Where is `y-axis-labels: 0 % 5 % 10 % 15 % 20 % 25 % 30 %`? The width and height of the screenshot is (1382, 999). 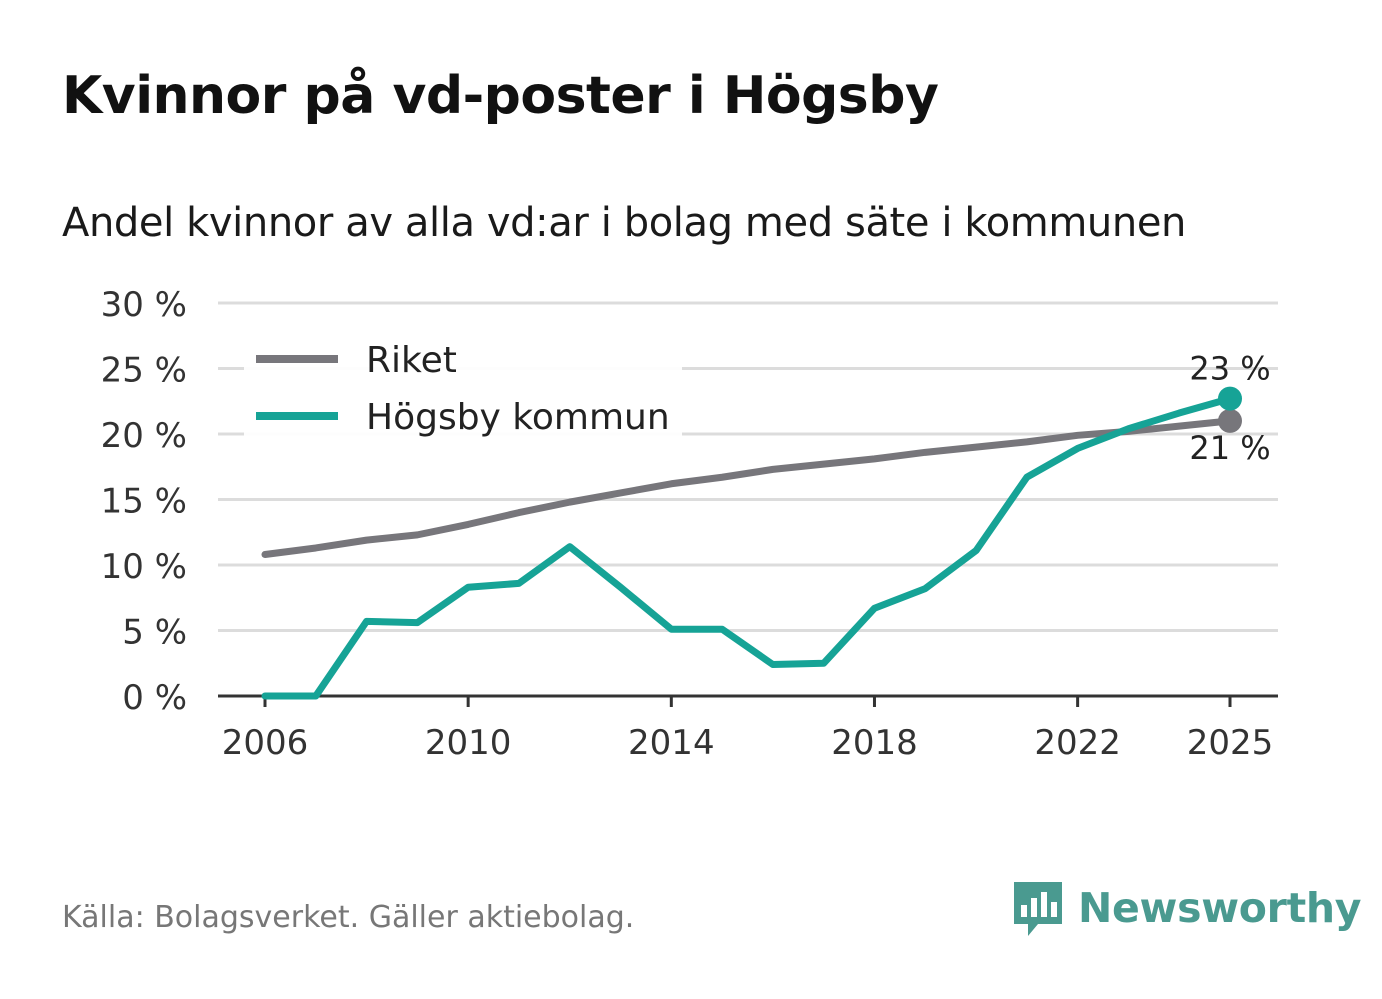 y-axis-labels: 0 % 5 % 10 % 15 % 20 % 25 % 30 % is located at coordinates (144, 501).